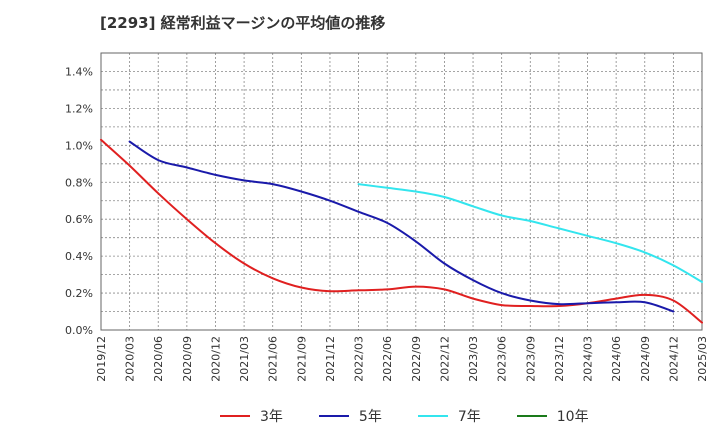  What do you see at coordinates (552, 416) in the screenshot?
I see `legend-item: 10年` at bounding box center [552, 416].